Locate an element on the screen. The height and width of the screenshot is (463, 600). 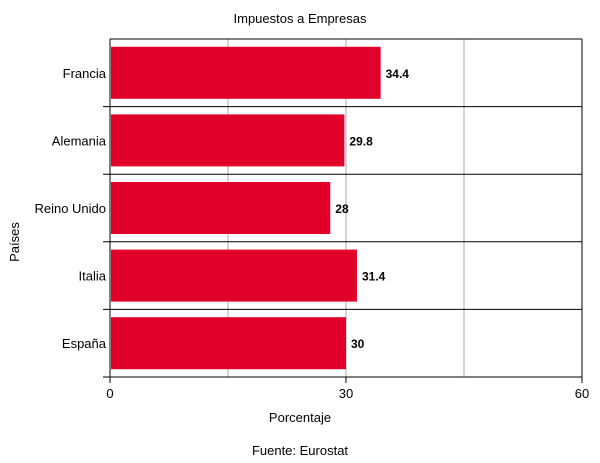
value-label: 30 is located at coordinates (358, 344).